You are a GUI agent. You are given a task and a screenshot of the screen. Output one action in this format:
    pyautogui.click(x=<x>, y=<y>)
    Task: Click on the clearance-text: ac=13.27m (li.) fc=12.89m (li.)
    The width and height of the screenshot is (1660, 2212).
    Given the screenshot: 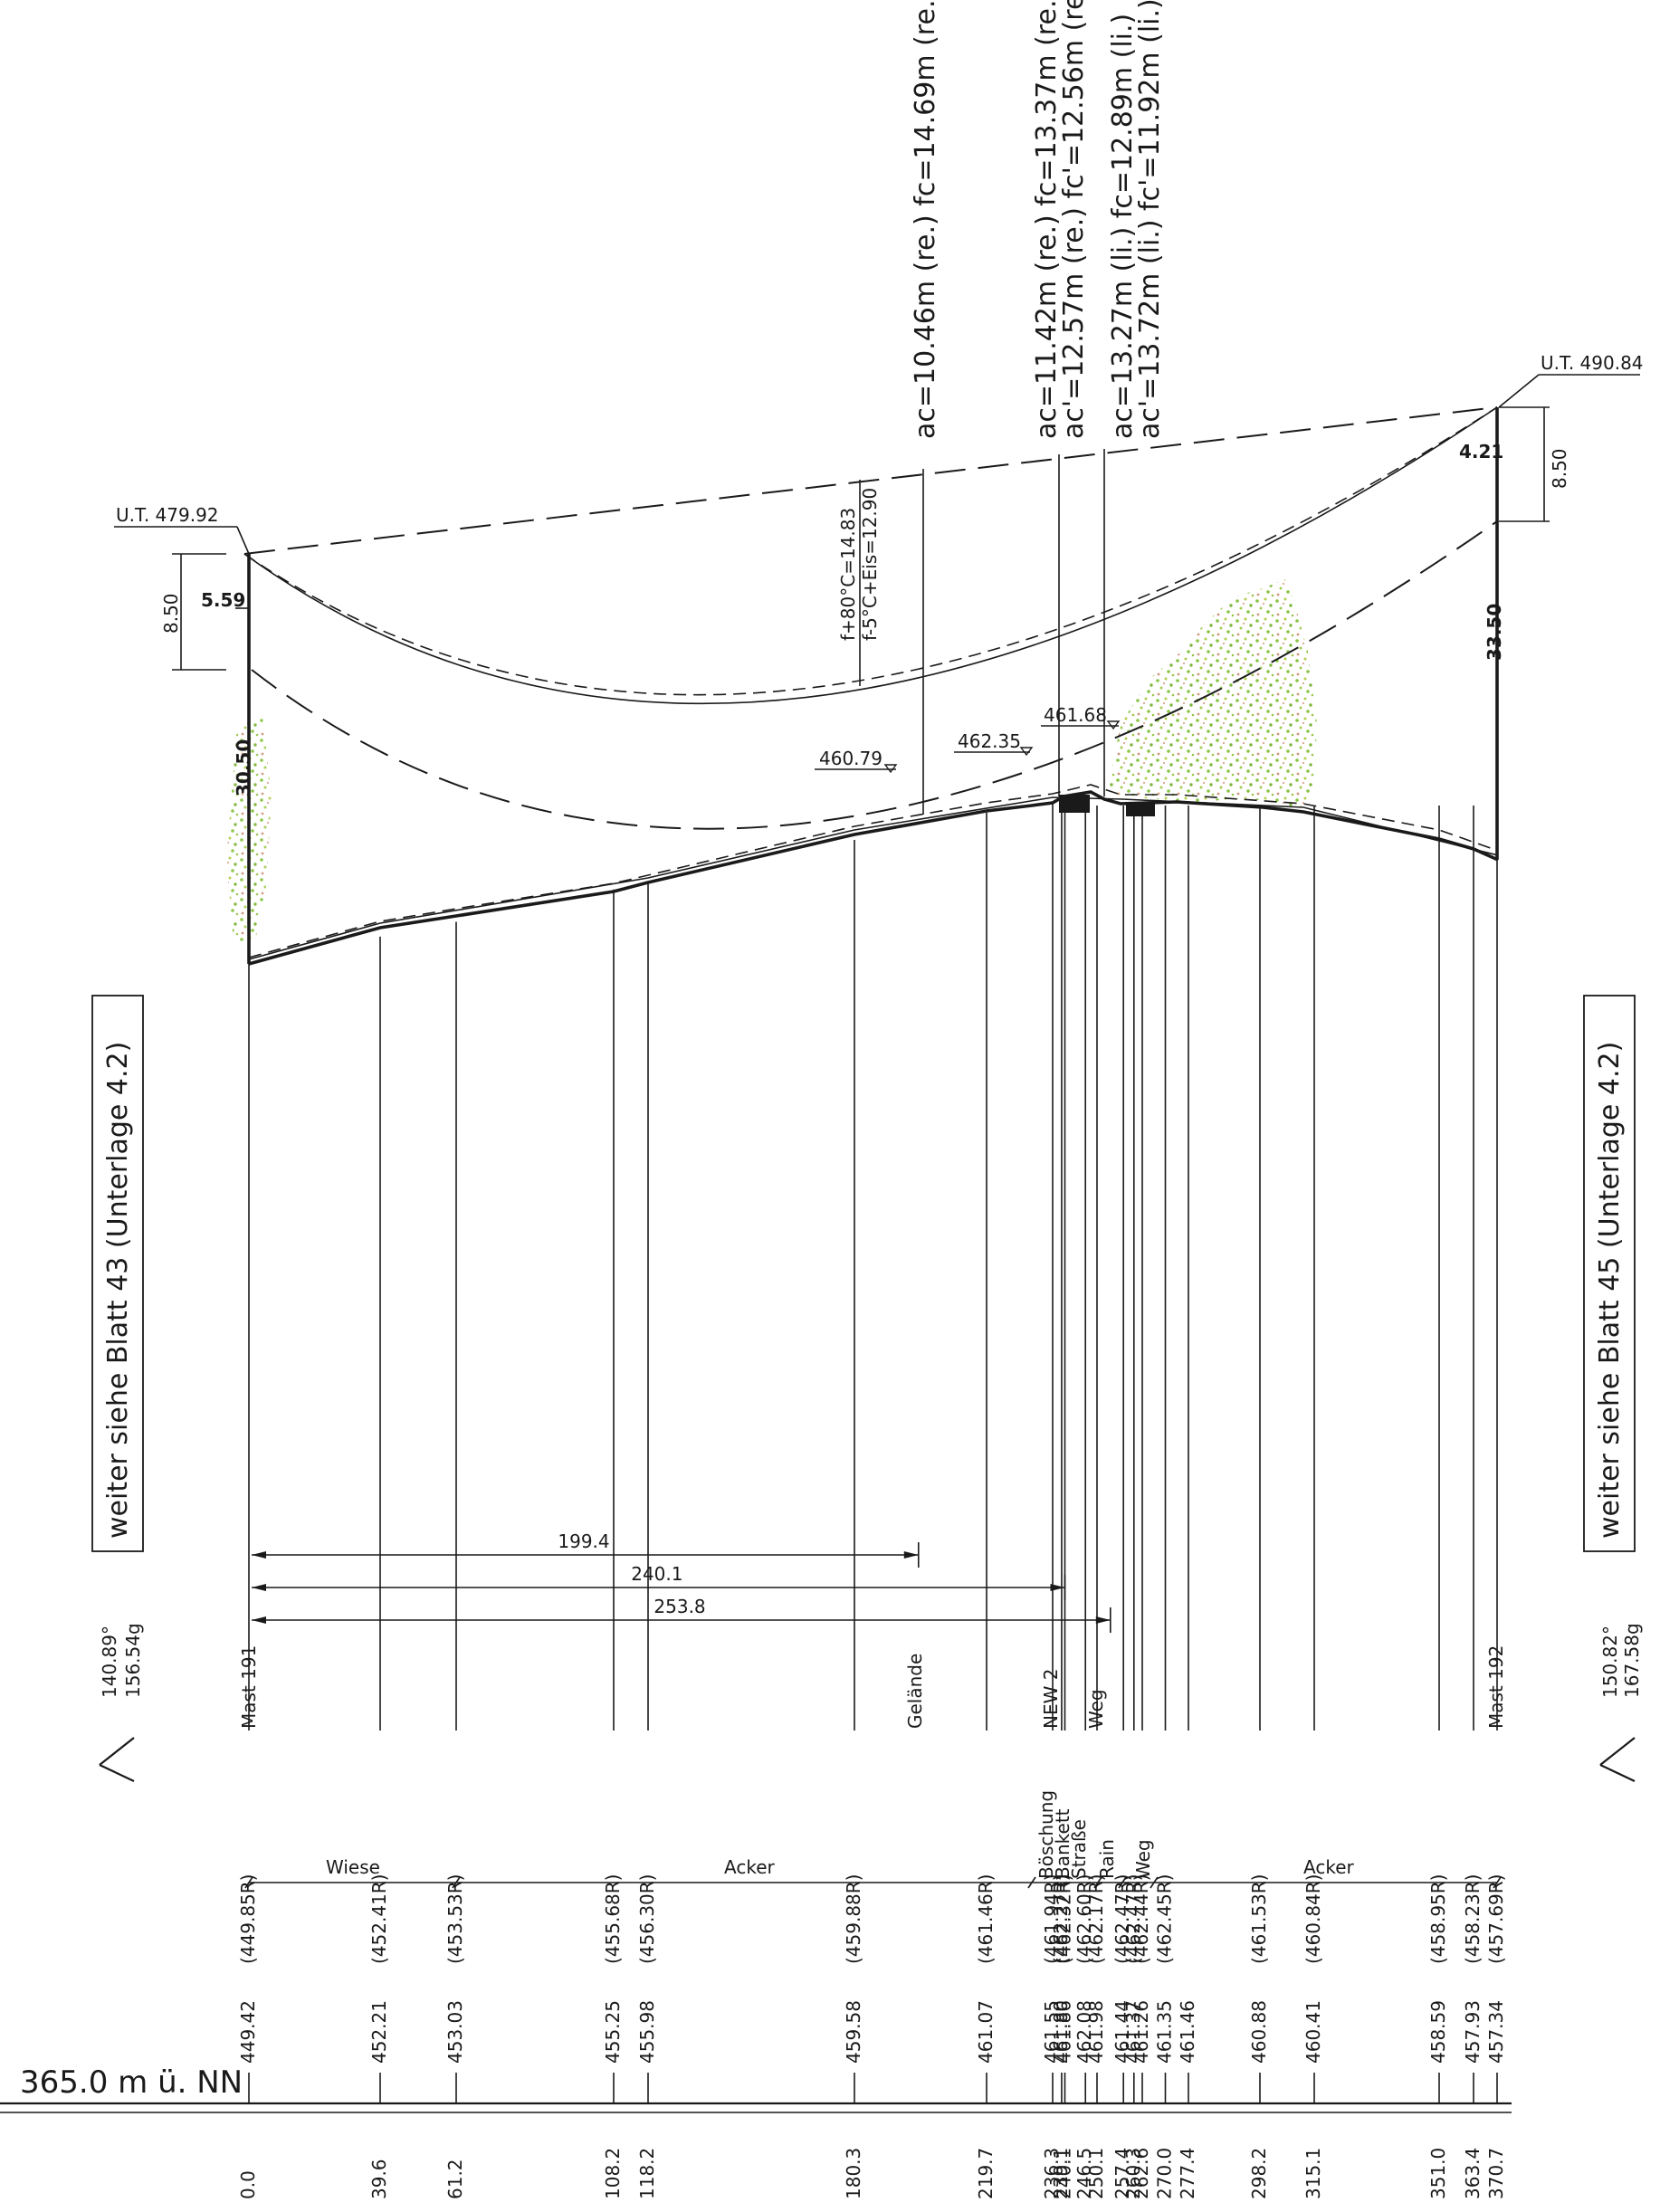 What is the action you would take?
    pyautogui.click(x=1123, y=226)
    